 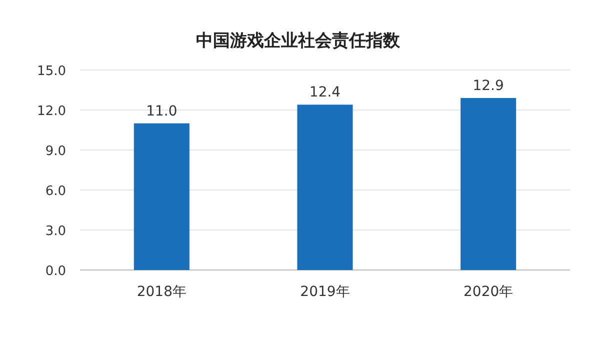 What do you see at coordinates (55, 191) in the screenshot?
I see `y-tick-label: 6.0` at bounding box center [55, 191].